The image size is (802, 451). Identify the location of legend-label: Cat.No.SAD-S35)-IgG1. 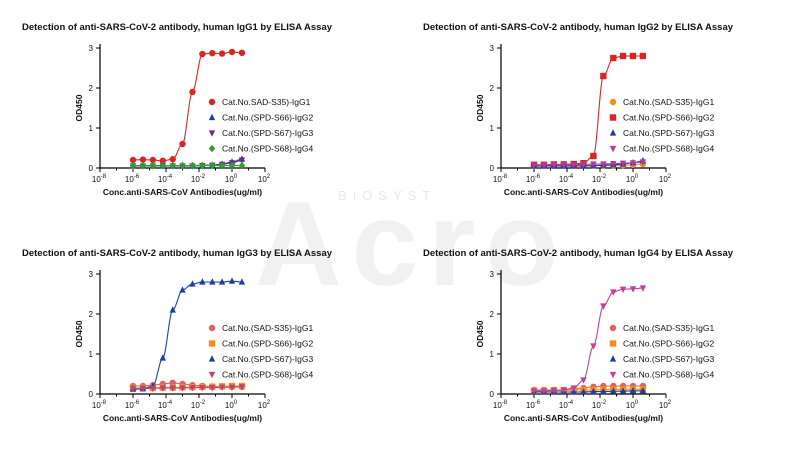
(266, 102).